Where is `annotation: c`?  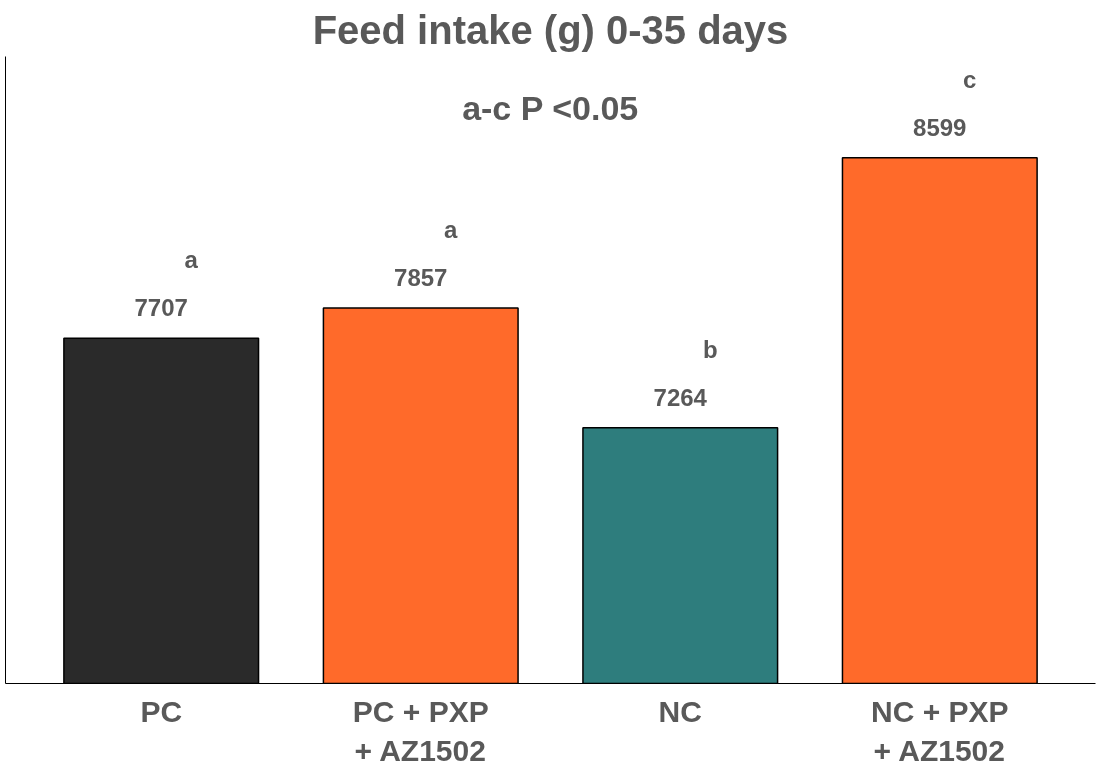
annotation: c is located at coordinates (970, 79).